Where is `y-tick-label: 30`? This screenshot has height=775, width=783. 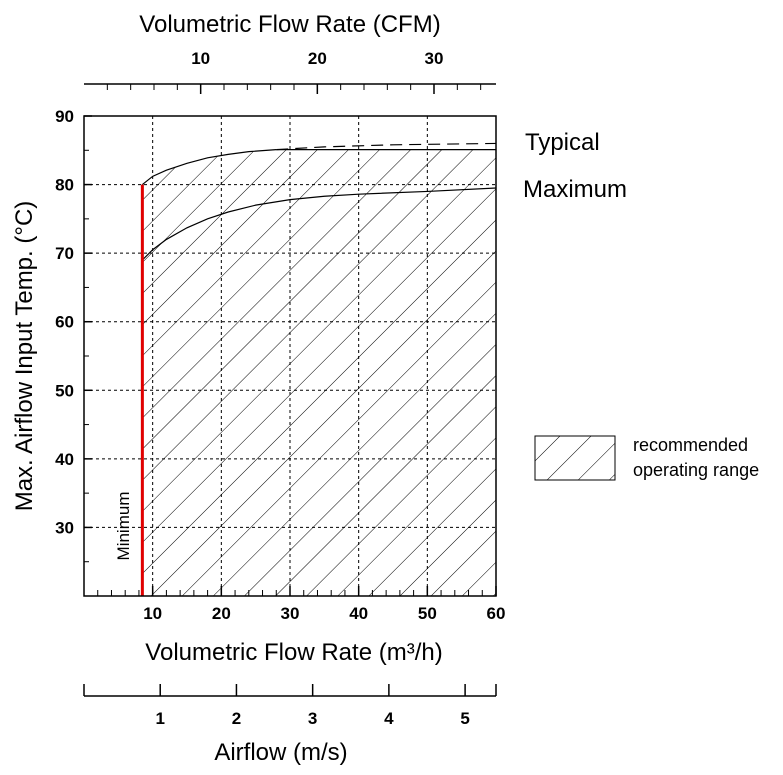 y-tick-label: 30 is located at coordinates (64, 527).